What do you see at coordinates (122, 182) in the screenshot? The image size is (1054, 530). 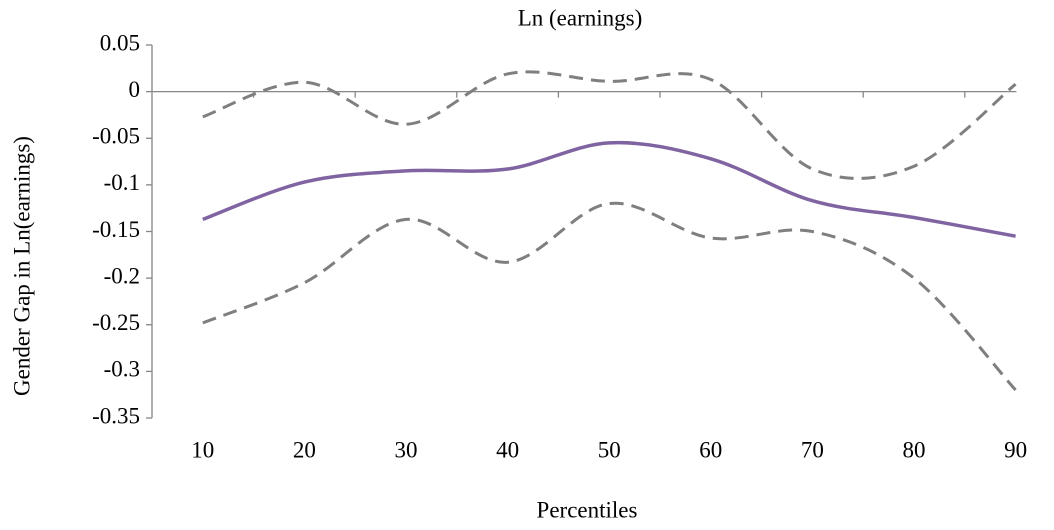 I see `y-tick-label: -0.1` at bounding box center [122, 182].